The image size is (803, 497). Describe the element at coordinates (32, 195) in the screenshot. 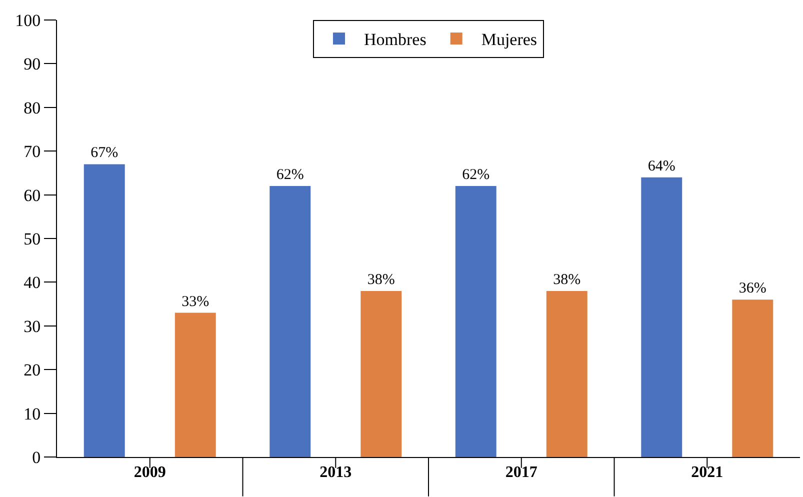

I see `y-tick-label: 60` at that location.